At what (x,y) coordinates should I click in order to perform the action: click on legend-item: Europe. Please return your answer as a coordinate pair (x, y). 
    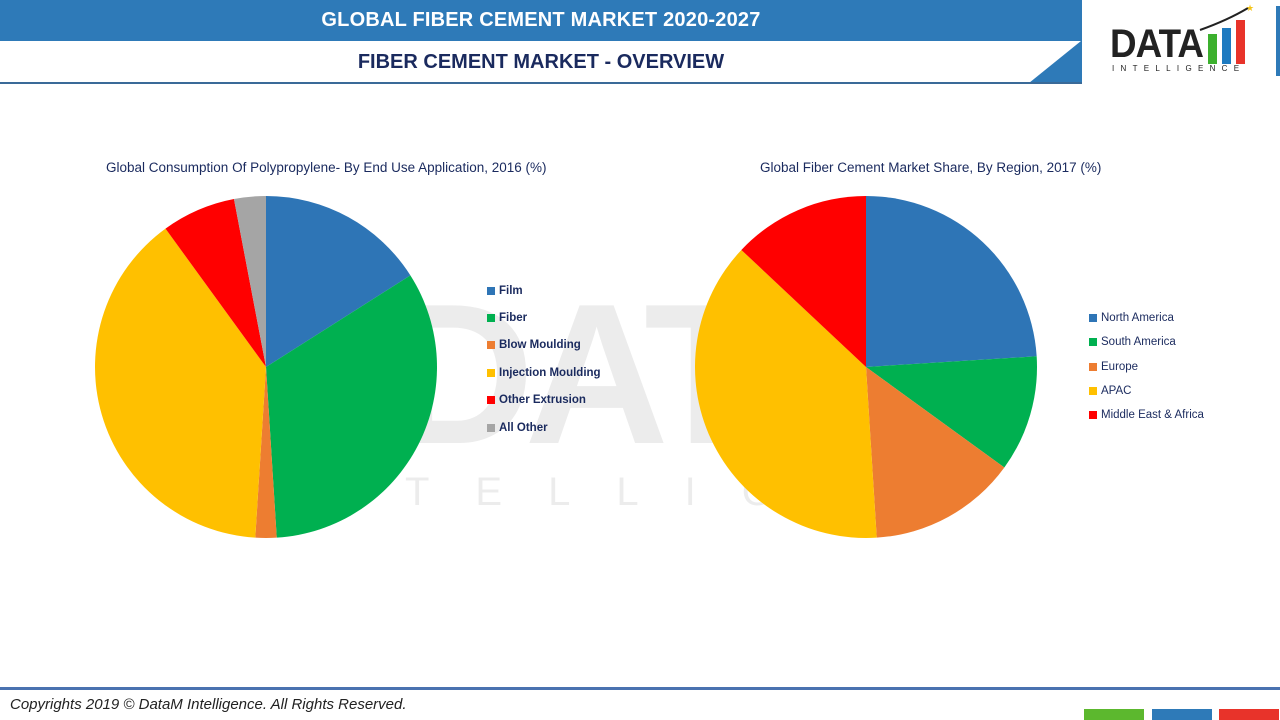
    Looking at the image, I should click on (1146, 367).